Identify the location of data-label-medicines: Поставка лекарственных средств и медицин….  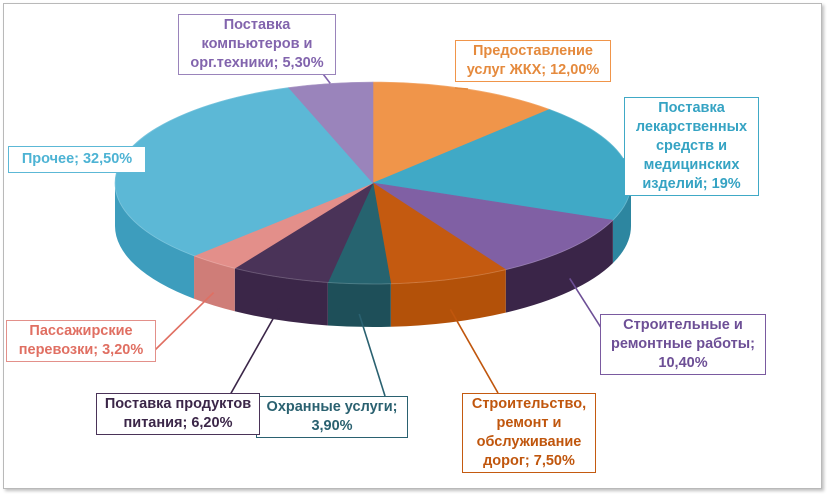
(691, 146).